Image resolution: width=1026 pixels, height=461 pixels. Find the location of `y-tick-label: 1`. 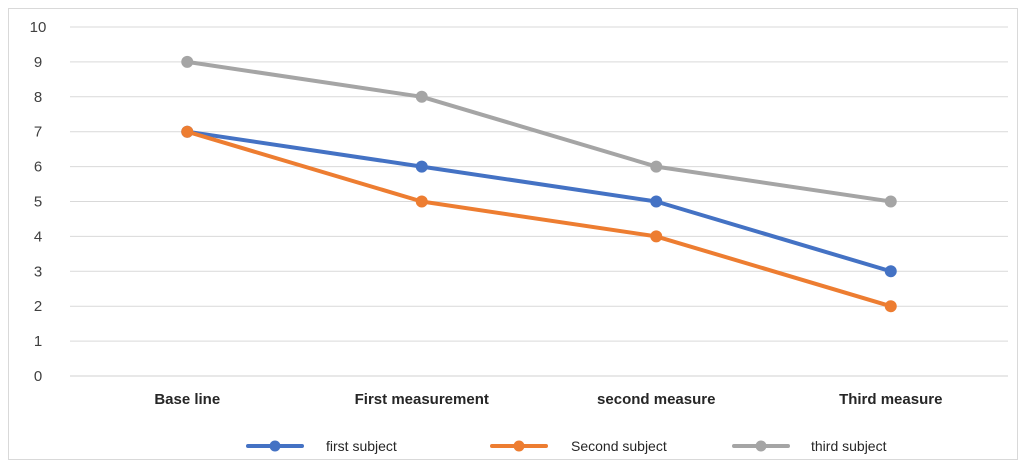

y-tick-label: 1 is located at coordinates (38, 341).